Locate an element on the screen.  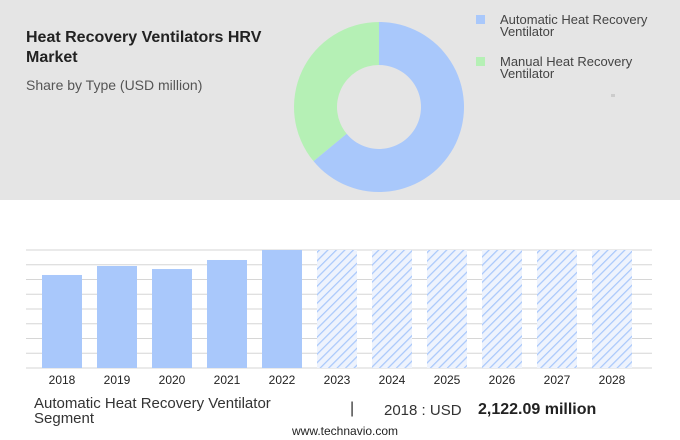
legend-label: Automatic Heat Recovery Ventilator is located at coordinates (574, 25).